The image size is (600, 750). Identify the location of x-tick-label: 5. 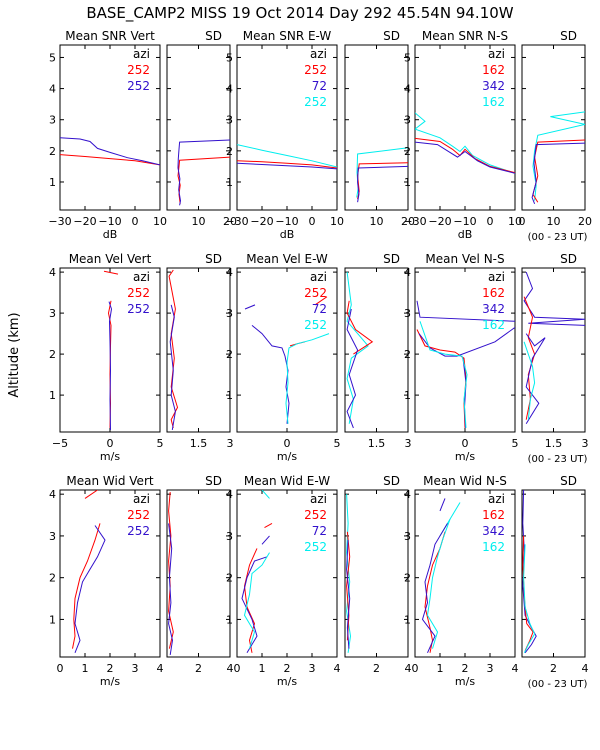
(515, 443).